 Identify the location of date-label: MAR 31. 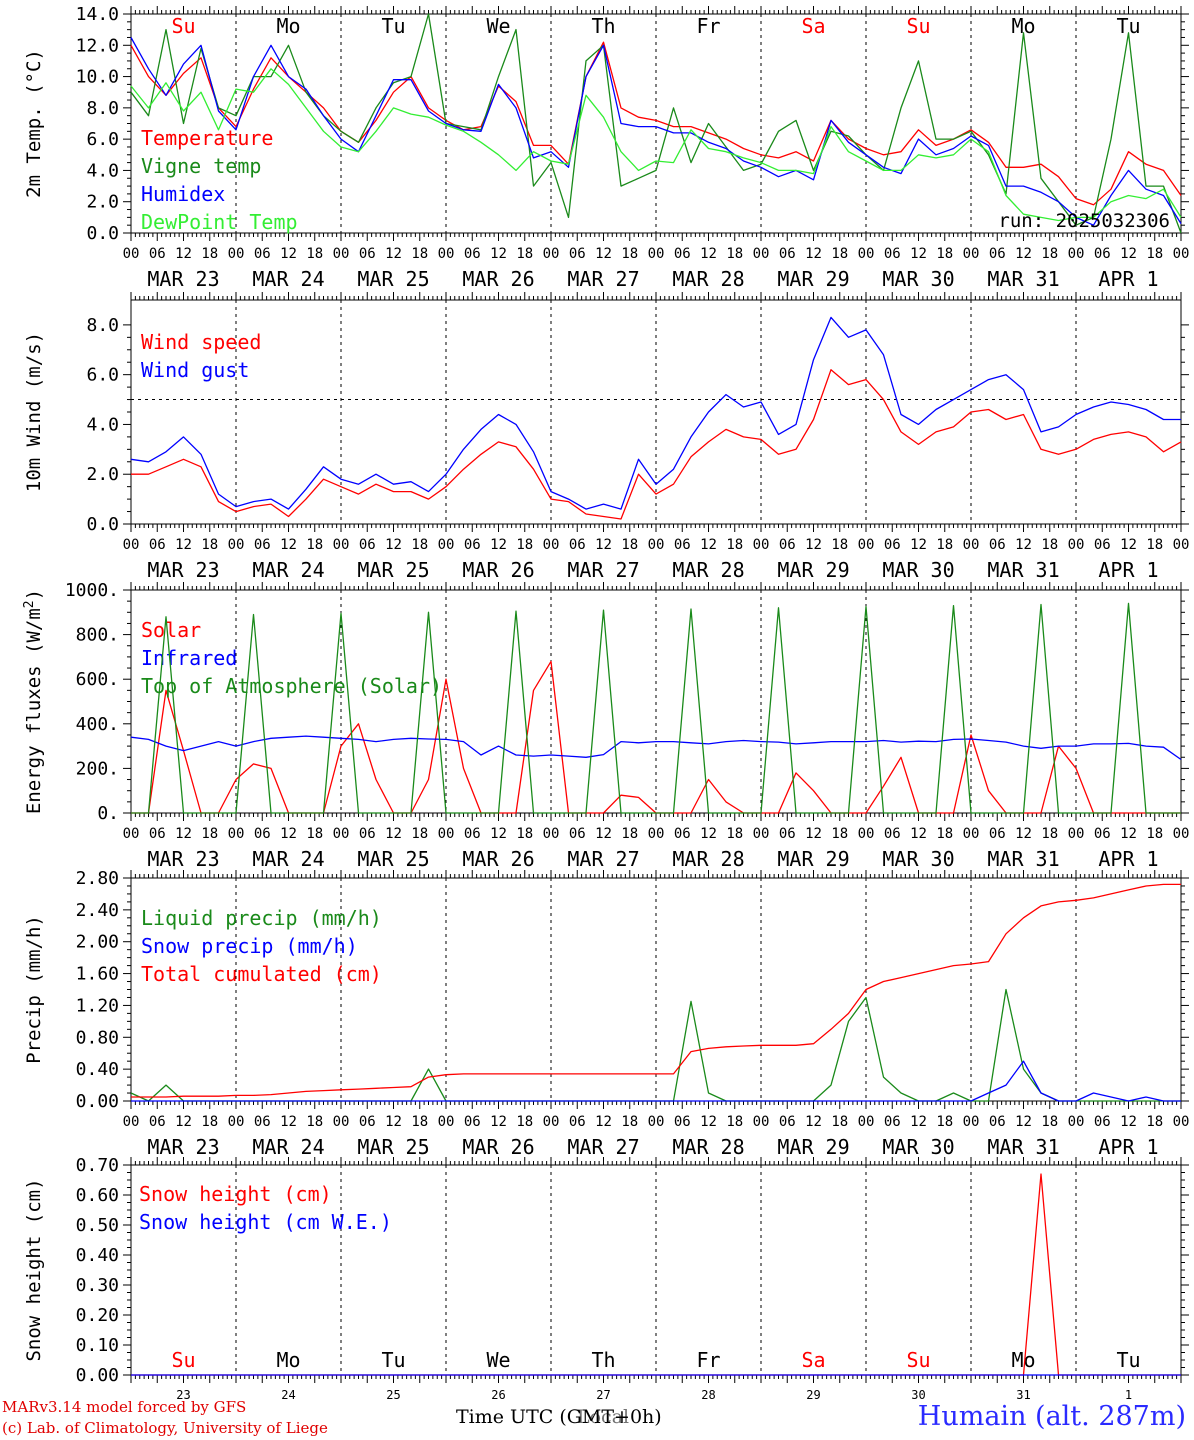
(1023, 1147).